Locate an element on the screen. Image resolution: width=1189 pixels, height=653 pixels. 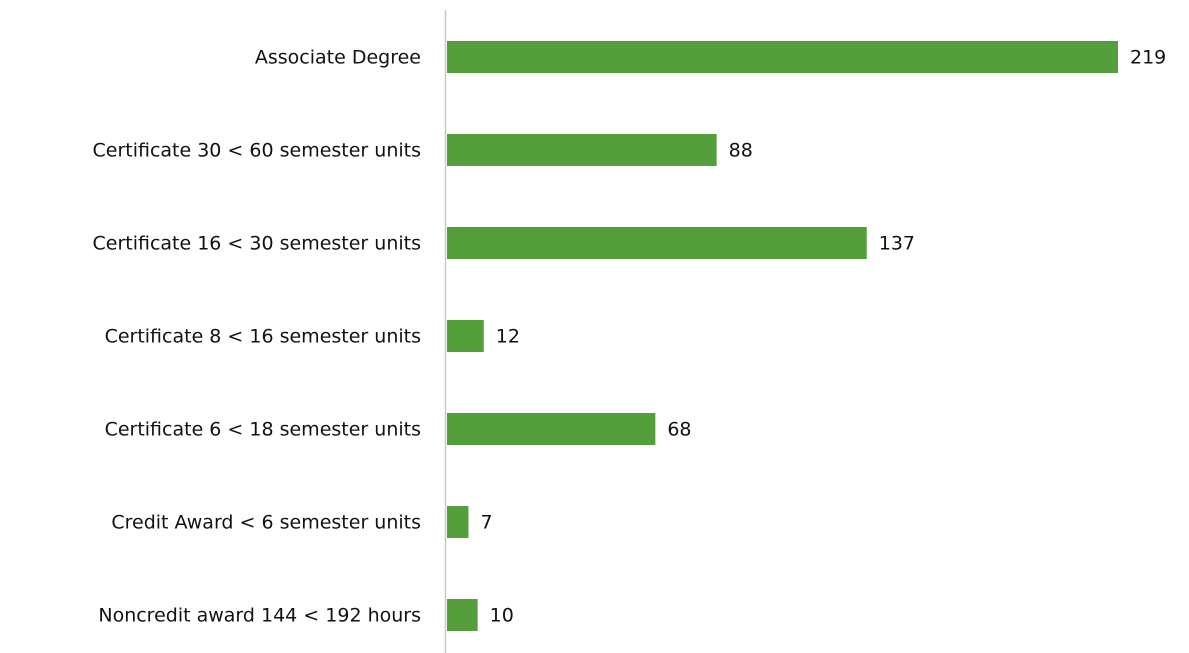
category-label: Associate Degree is located at coordinates (338, 58).